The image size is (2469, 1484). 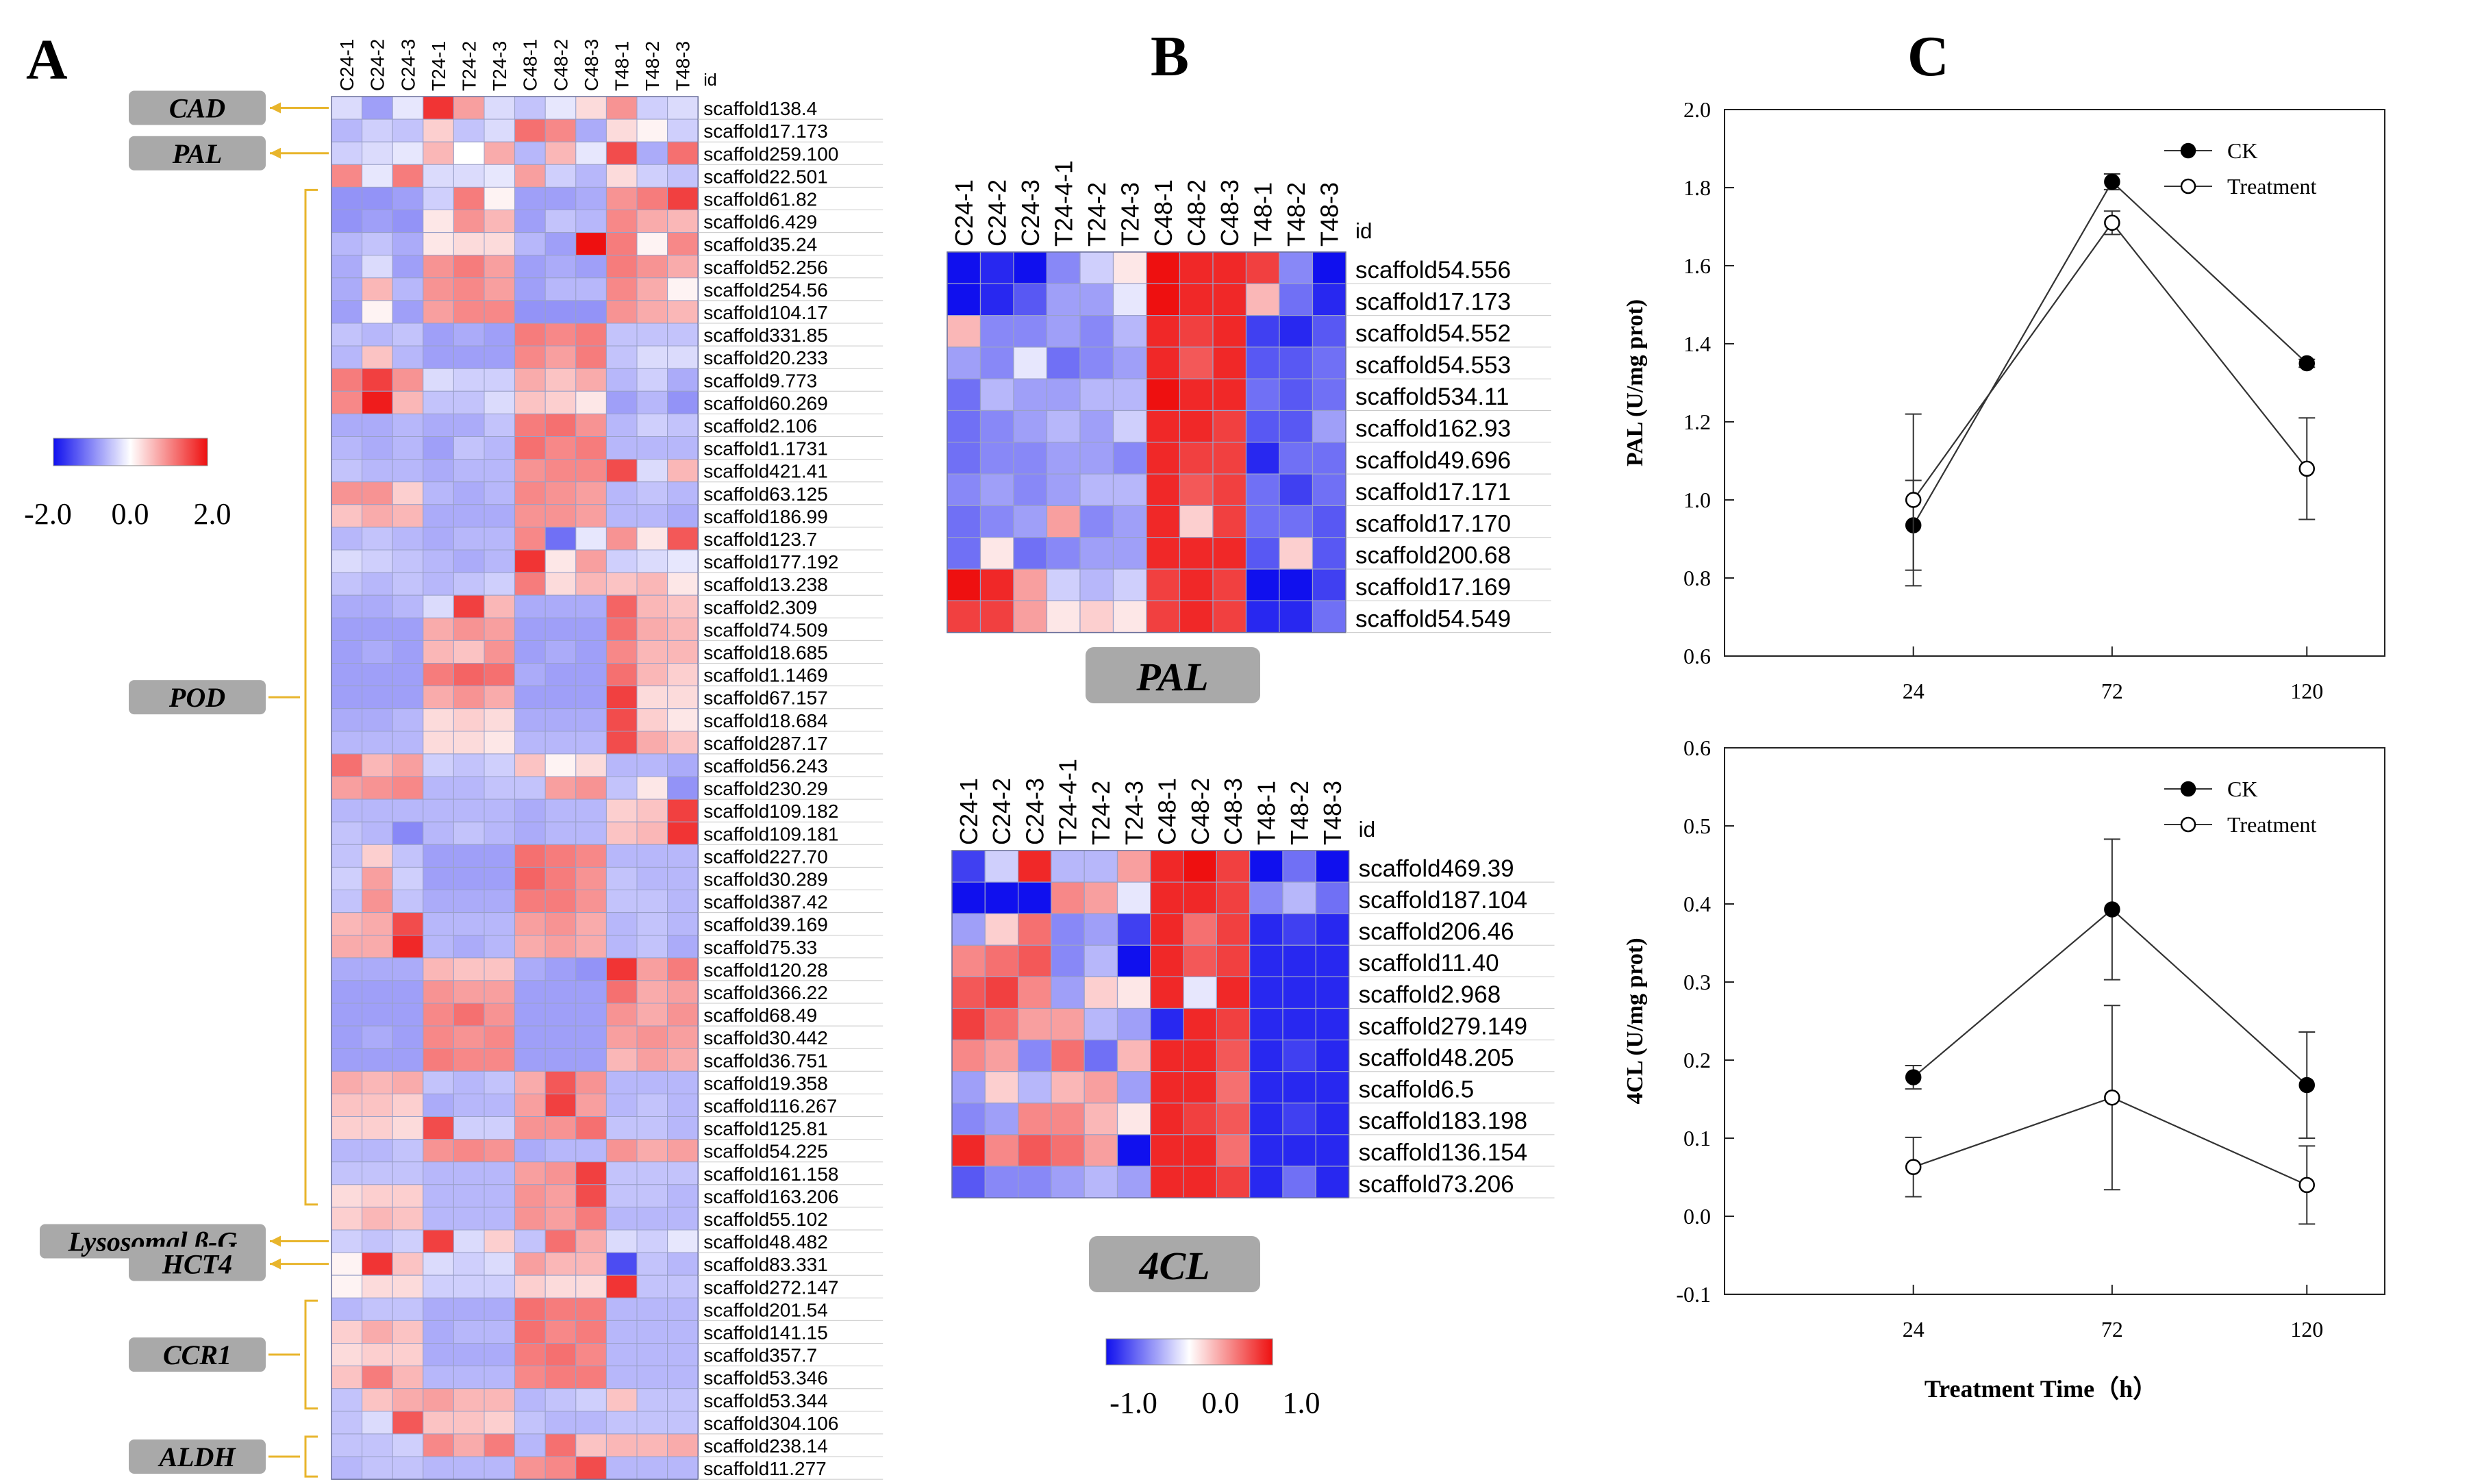 What do you see at coordinates (1300, 813) in the screenshot?
I see `heatmap_4cl-col-label: T48-2` at bounding box center [1300, 813].